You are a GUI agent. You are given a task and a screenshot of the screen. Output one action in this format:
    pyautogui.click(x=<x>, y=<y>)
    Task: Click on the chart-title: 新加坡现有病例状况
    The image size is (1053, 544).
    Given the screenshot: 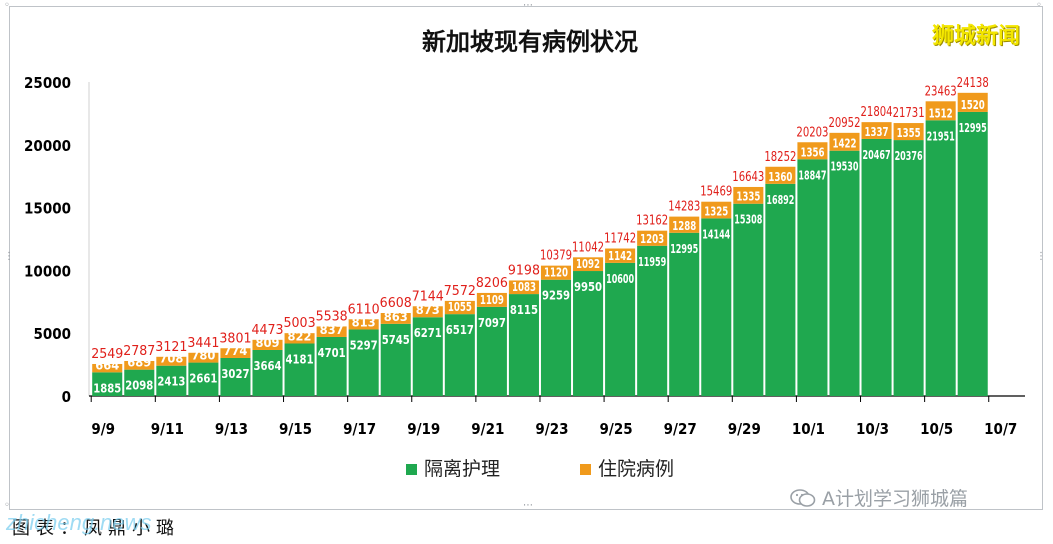 What is the action you would take?
    pyautogui.click(x=530, y=42)
    